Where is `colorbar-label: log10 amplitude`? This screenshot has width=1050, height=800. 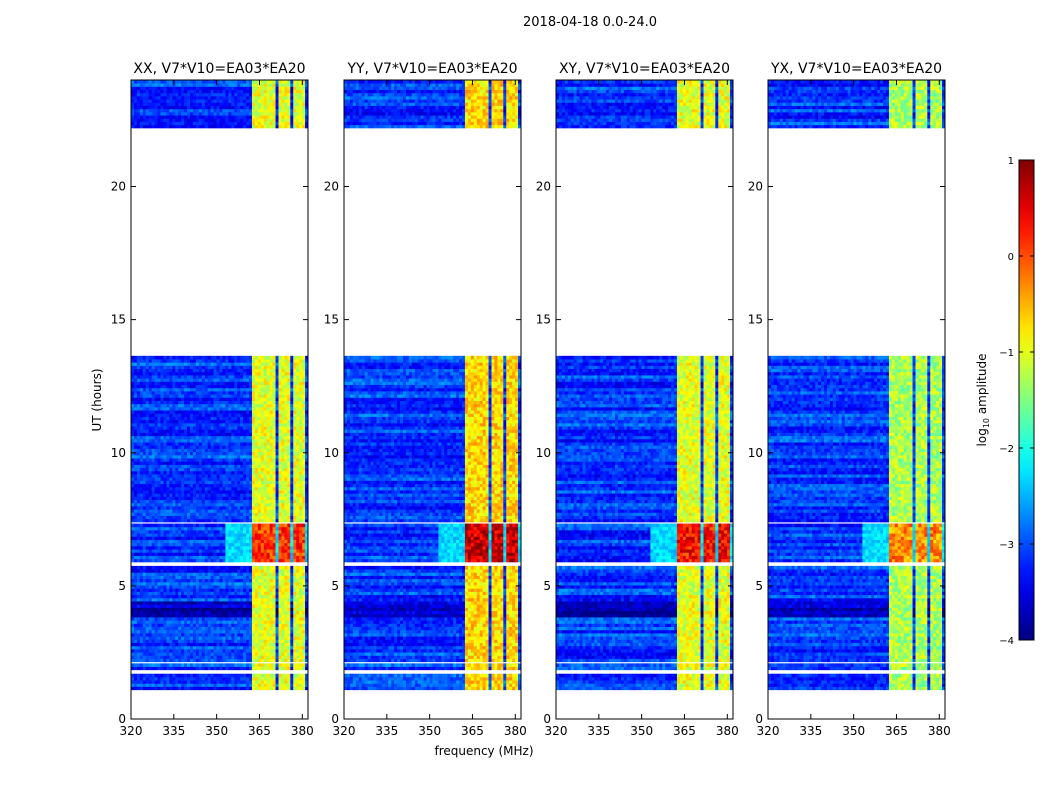 colorbar-label: log10 amplitude is located at coordinates (983, 400).